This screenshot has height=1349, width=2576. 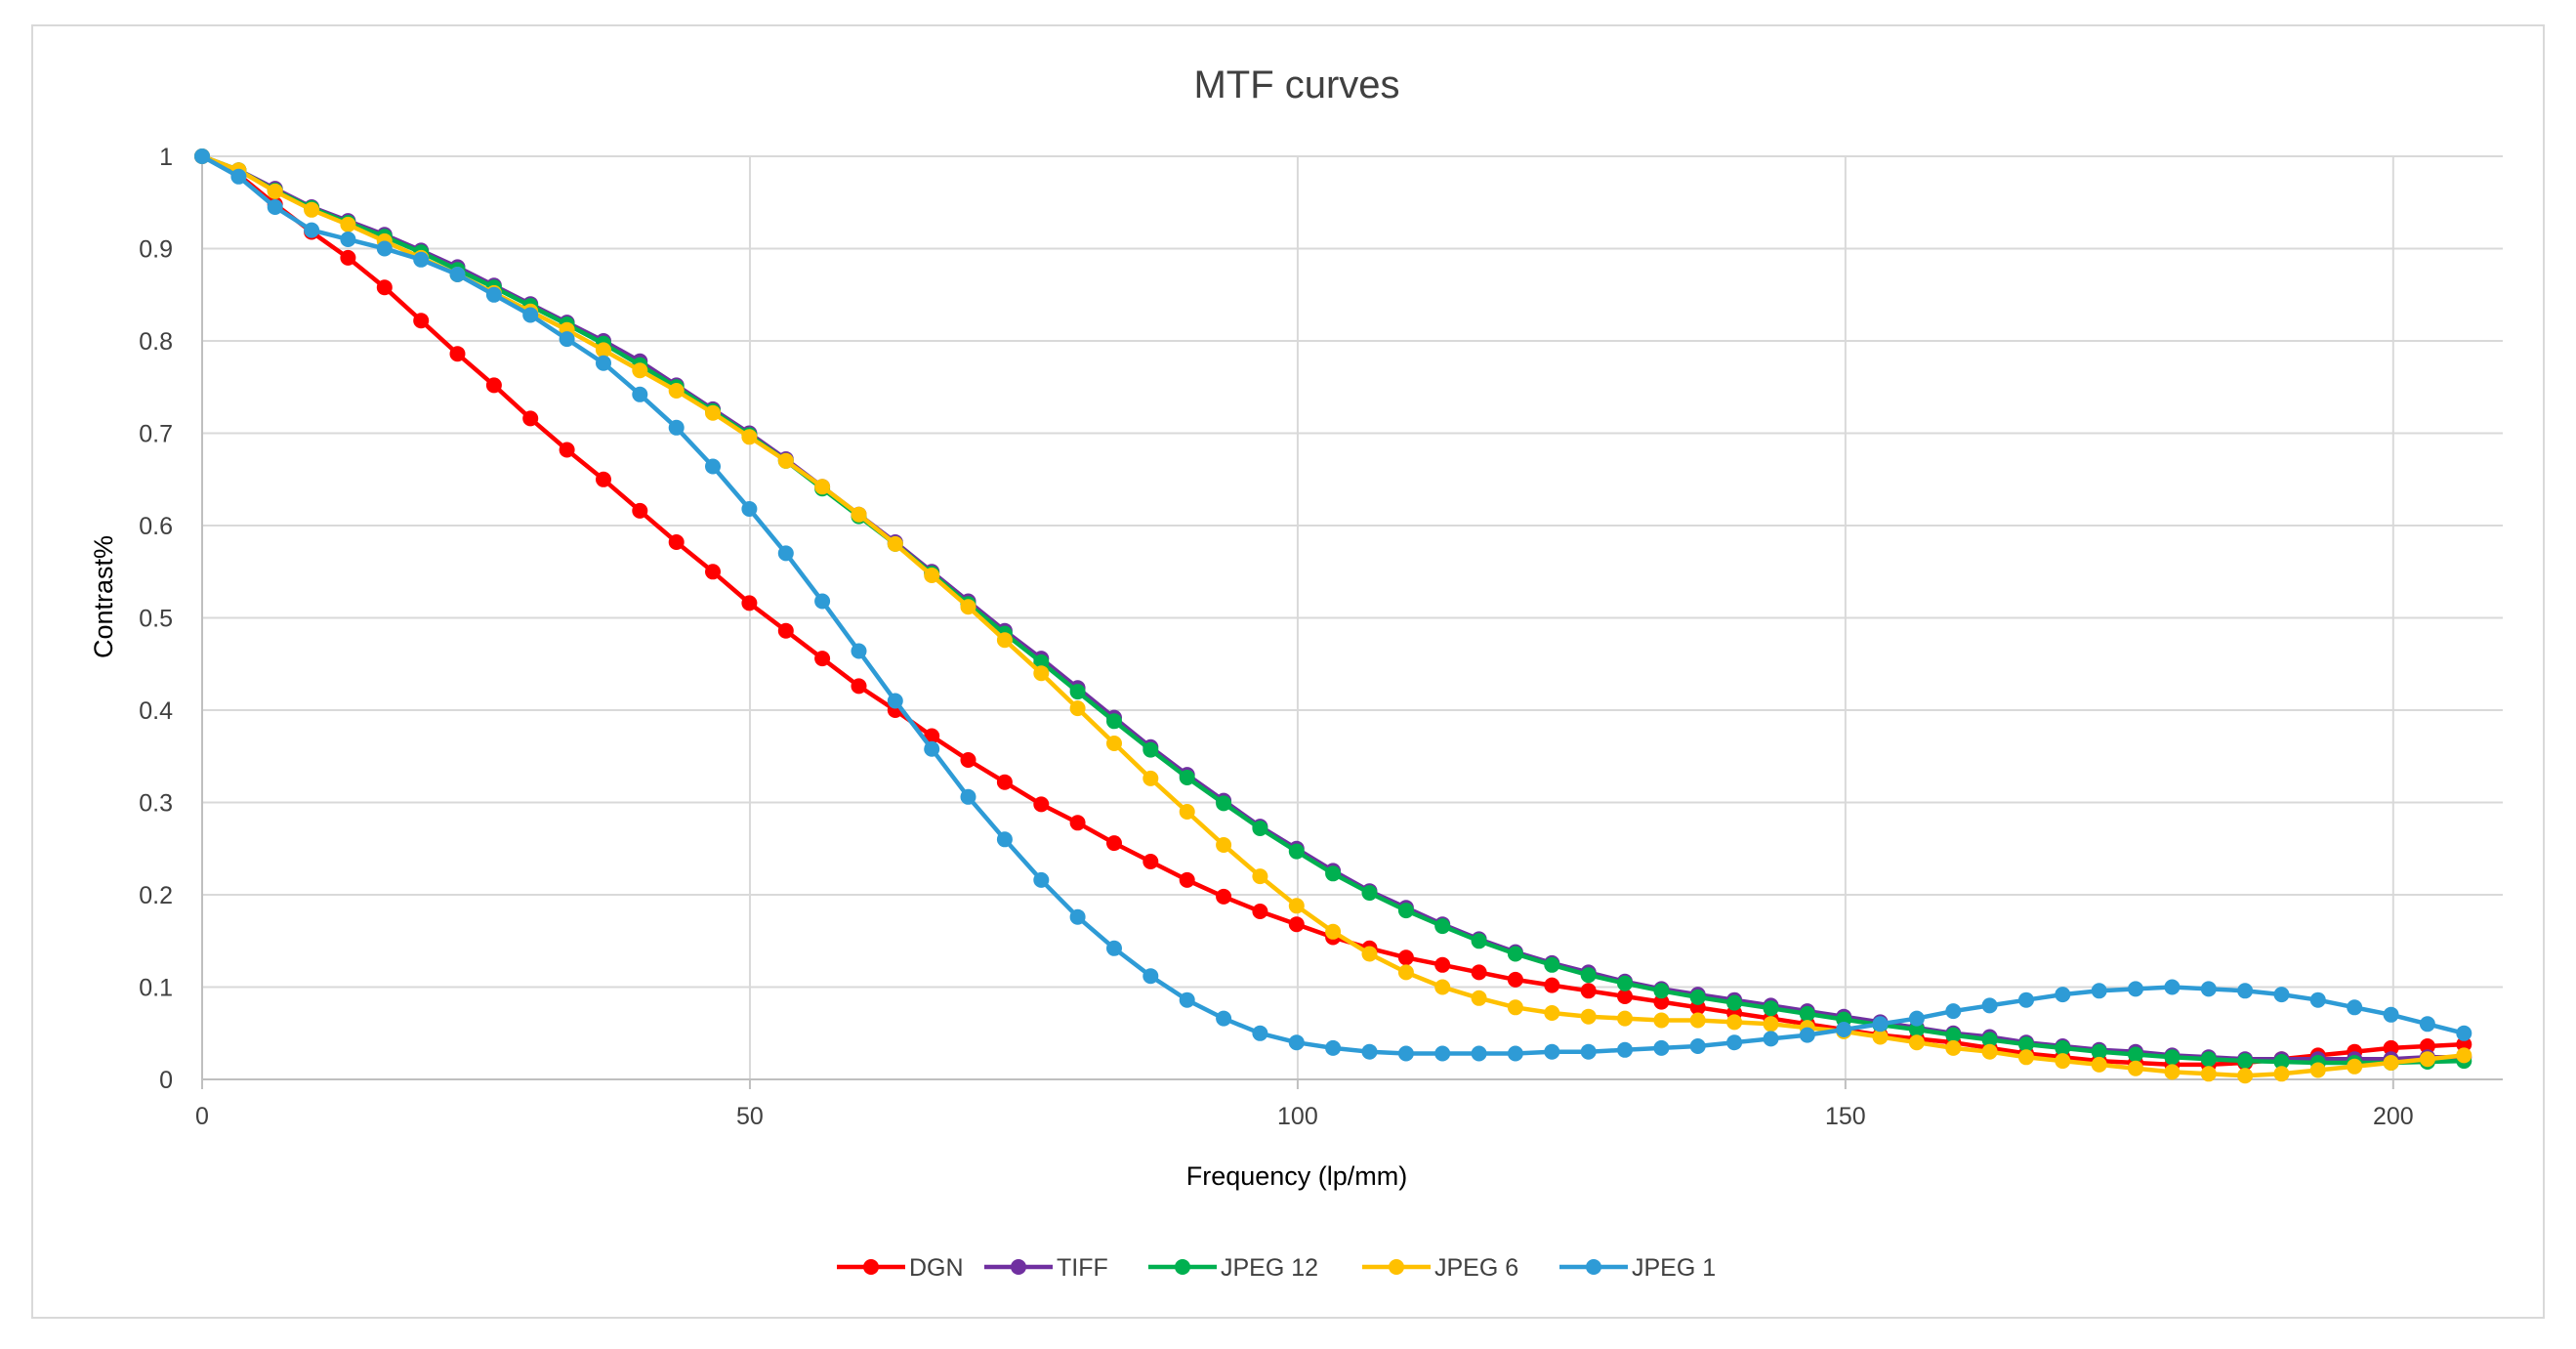 What do you see at coordinates (1297, 1176) in the screenshot?
I see `x-axis-label: Frequency (lp/mm)` at bounding box center [1297, 1176].